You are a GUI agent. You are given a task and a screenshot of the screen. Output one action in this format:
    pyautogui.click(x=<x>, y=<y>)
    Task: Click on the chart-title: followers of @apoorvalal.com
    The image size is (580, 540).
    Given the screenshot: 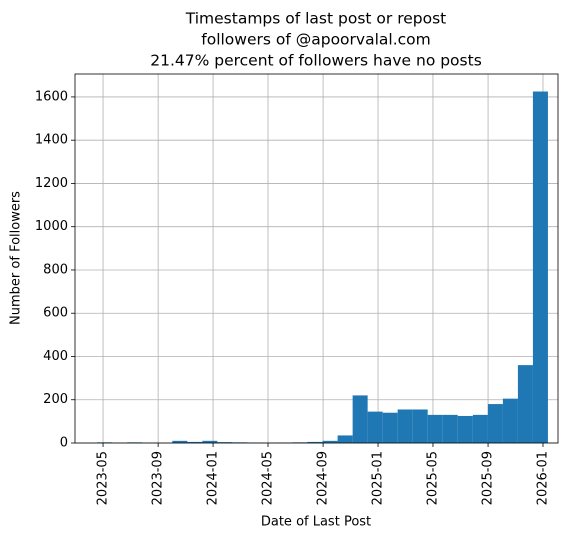 What is the action you would take?
    pyautogui.click(x=315, y=40)
    